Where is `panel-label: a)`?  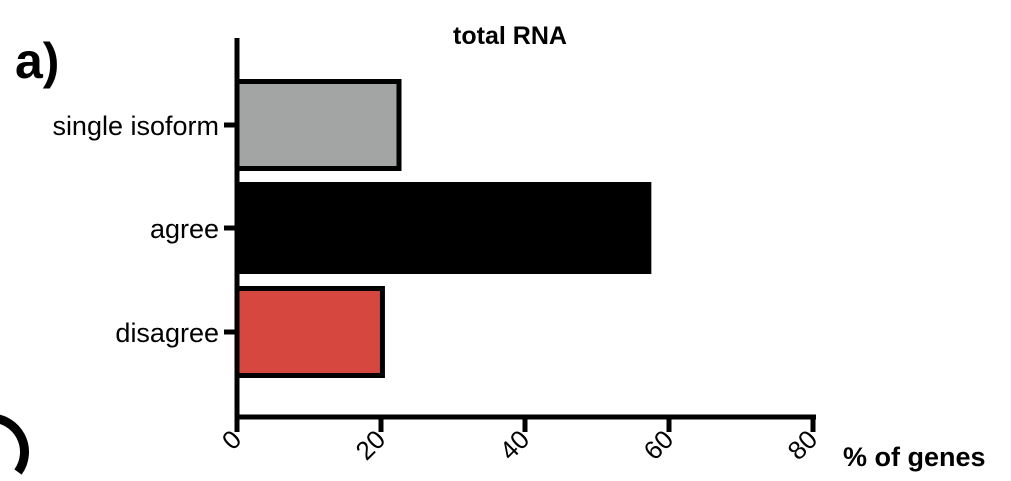 panel-label: a) is located at coordinates (37, 61).